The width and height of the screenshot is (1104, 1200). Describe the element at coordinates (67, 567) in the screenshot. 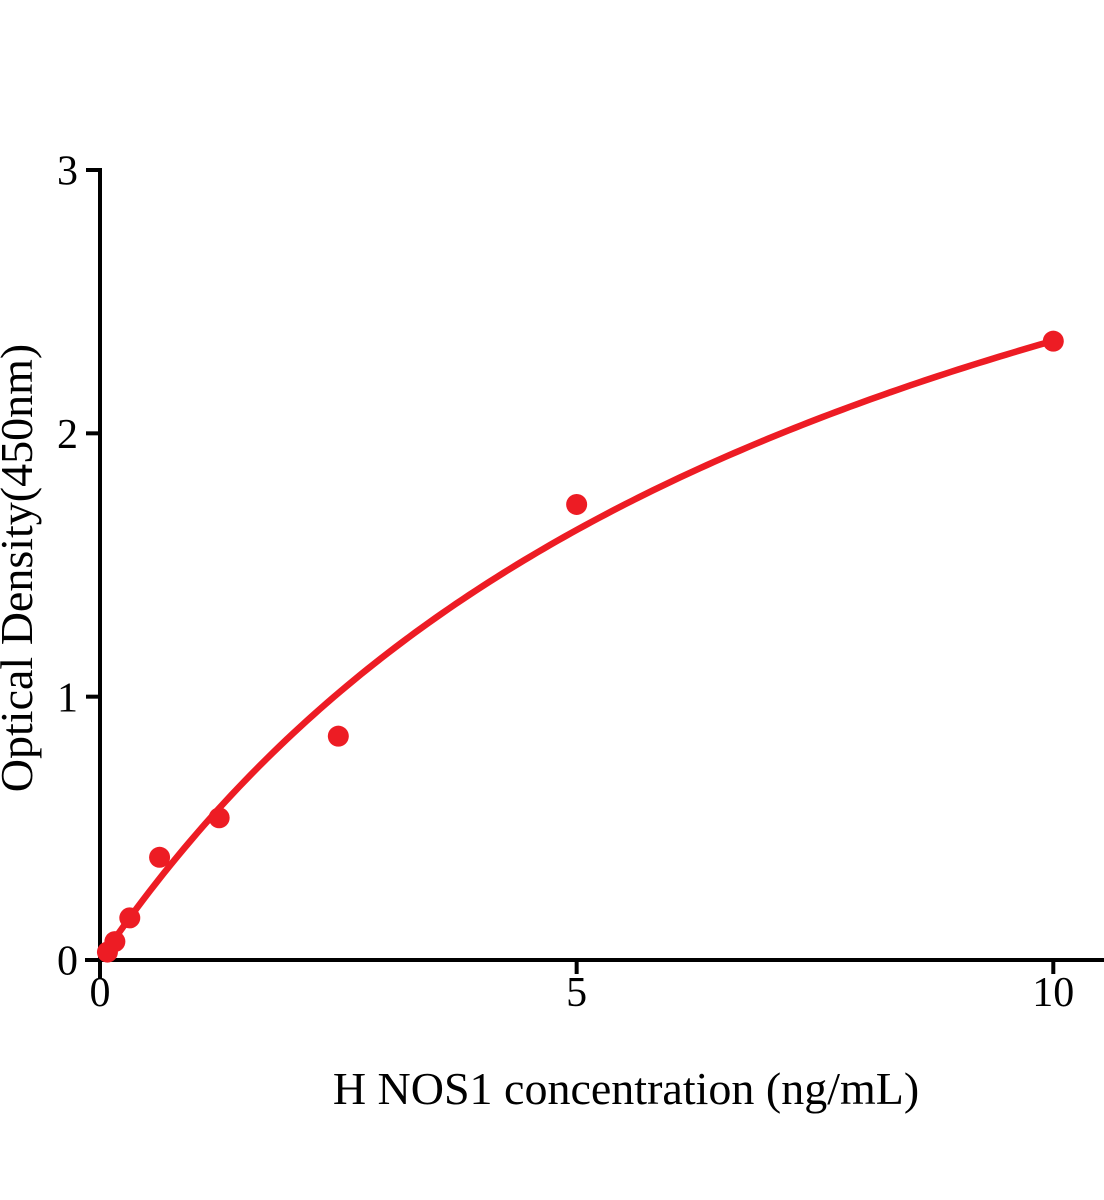

I see `y-axis-tick-labels: 0 1 2 3` at that location.